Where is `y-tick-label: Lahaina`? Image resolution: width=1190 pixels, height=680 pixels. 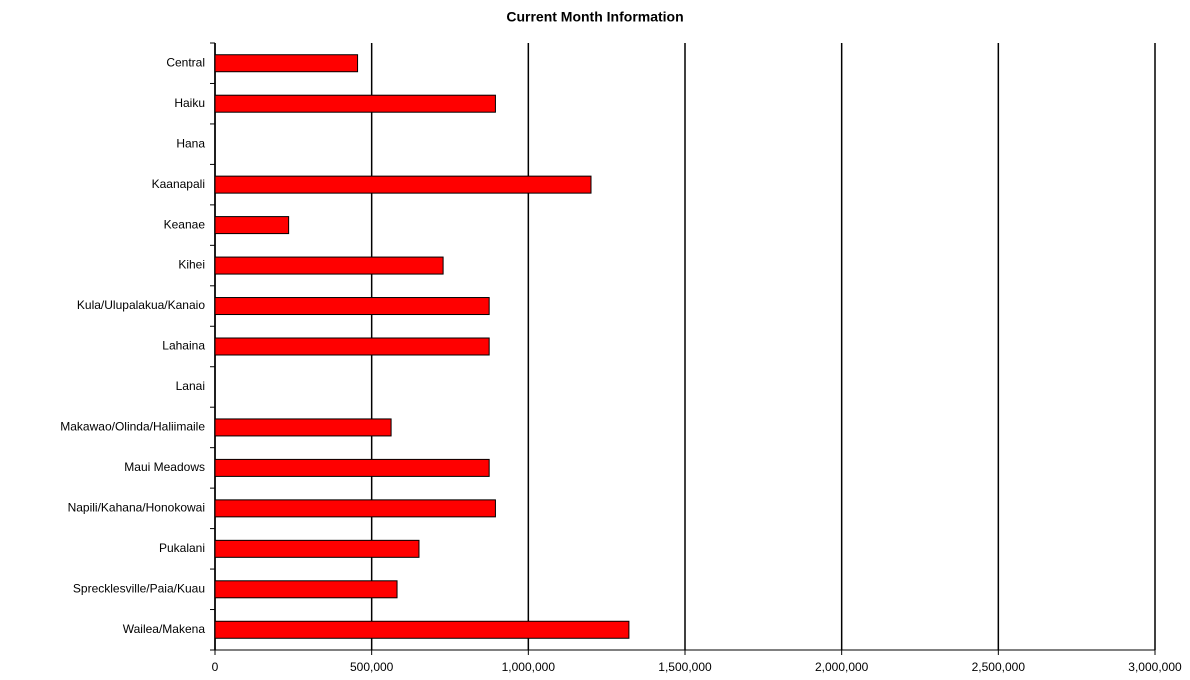 y-tick-label: Lahaina is located at coordinates (183, 346).